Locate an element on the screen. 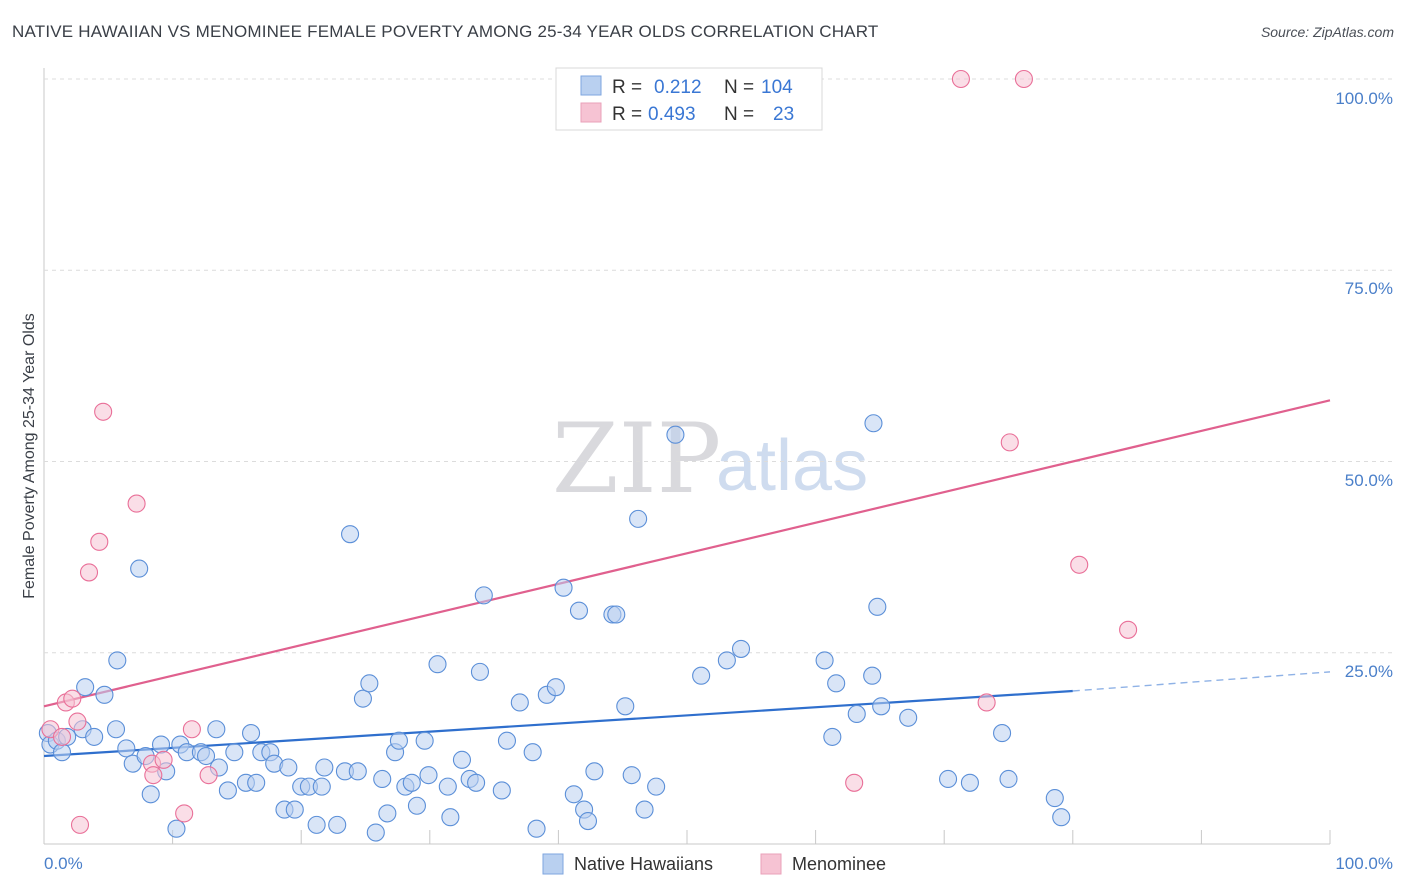 The height and width of the screenshot is (892, 1406). legend-r-value-1: 0.212 is located at coordinates (678, 87).